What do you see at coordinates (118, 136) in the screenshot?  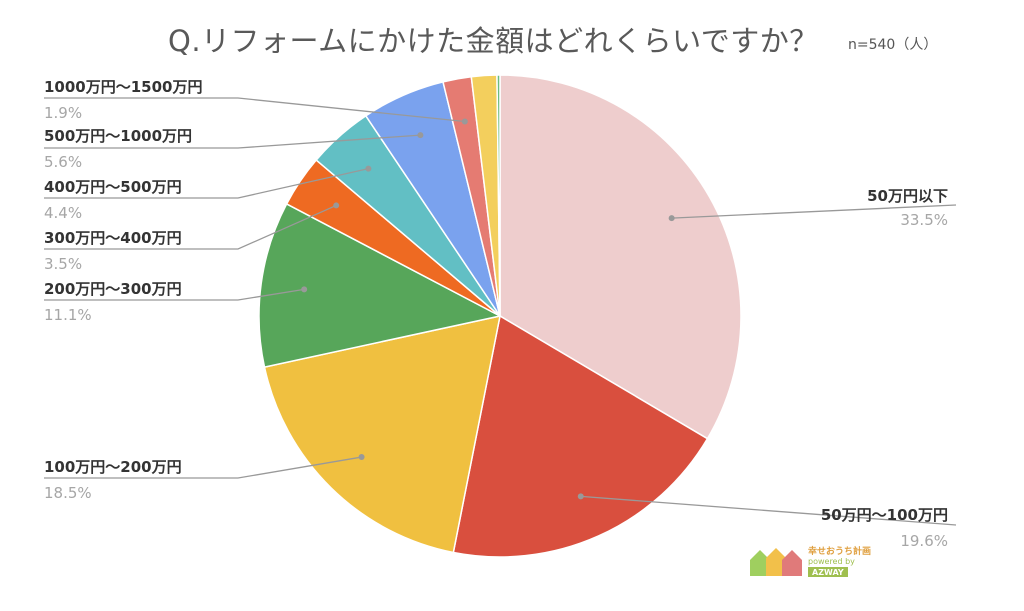 I see `slice-label: 500万円〜1000万円` at bounding box center [118, 136].